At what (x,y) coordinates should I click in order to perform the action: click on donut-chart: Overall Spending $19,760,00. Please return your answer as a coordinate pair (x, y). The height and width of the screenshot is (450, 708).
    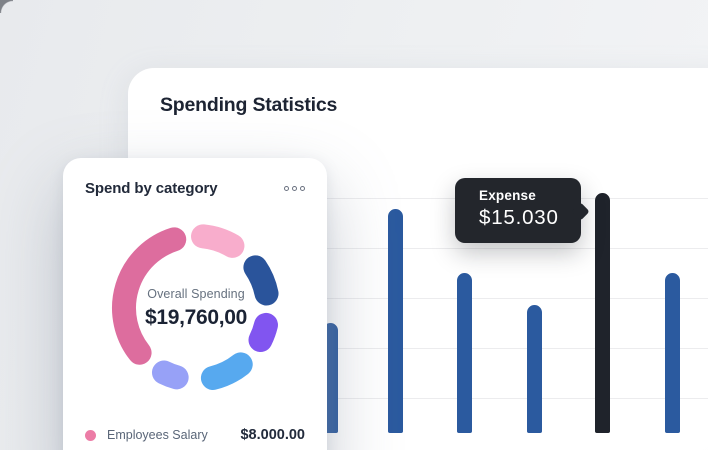
    Looking at the image, I should click on (196, 308).